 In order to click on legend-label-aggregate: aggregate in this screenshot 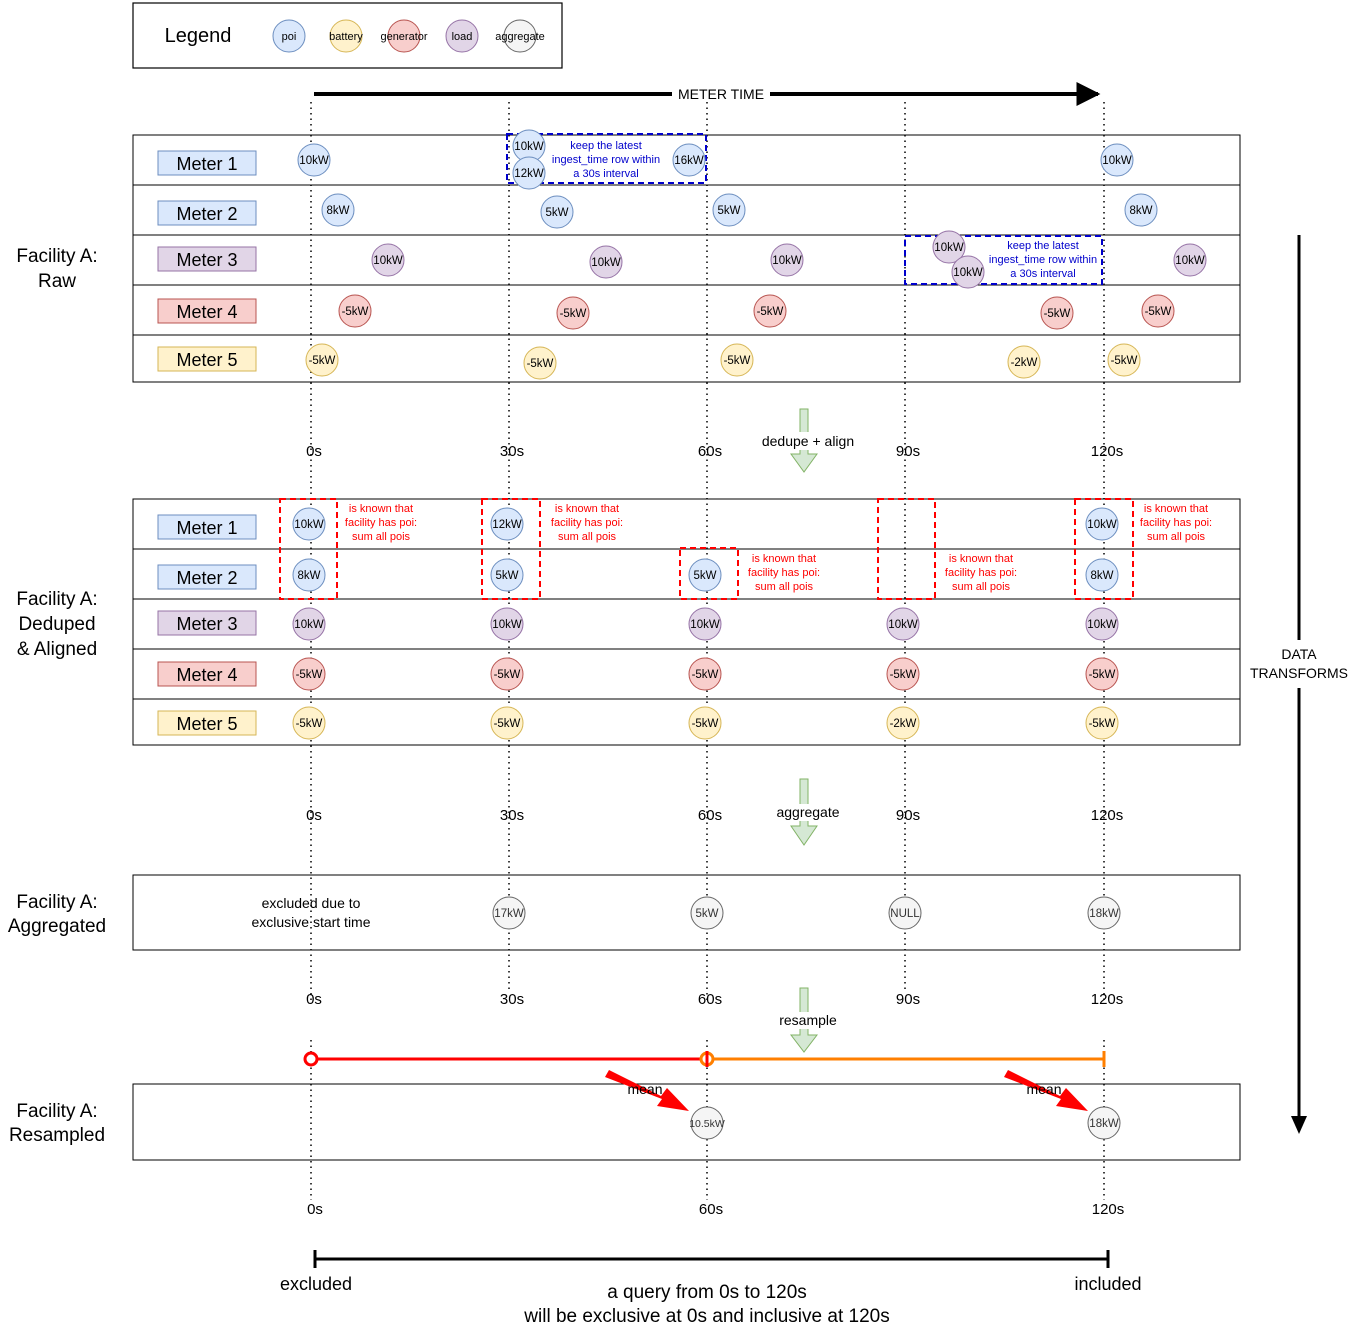, I will do `click(520, 37)`.